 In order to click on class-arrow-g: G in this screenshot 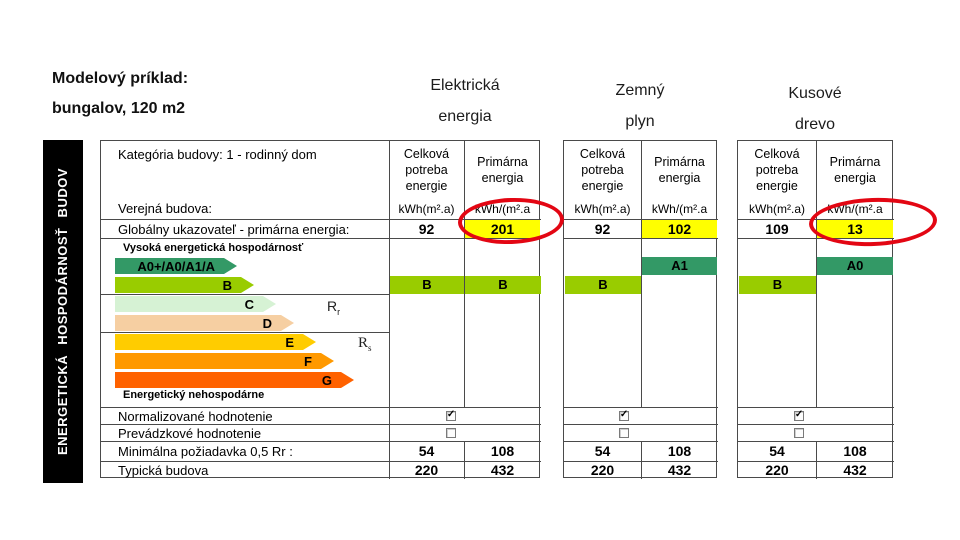, I will do `click(234, 380)`.